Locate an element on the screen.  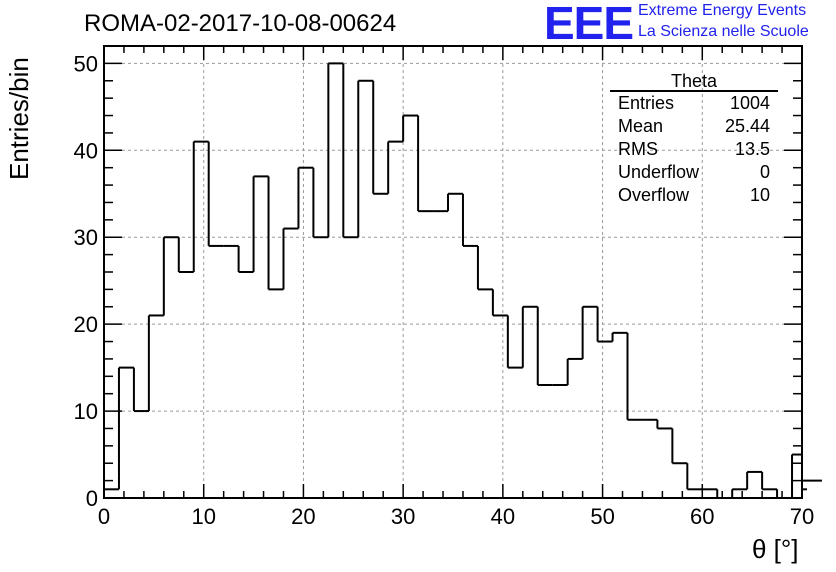
stats-row: RMS 13.5 is located at coordinates (694, 149).